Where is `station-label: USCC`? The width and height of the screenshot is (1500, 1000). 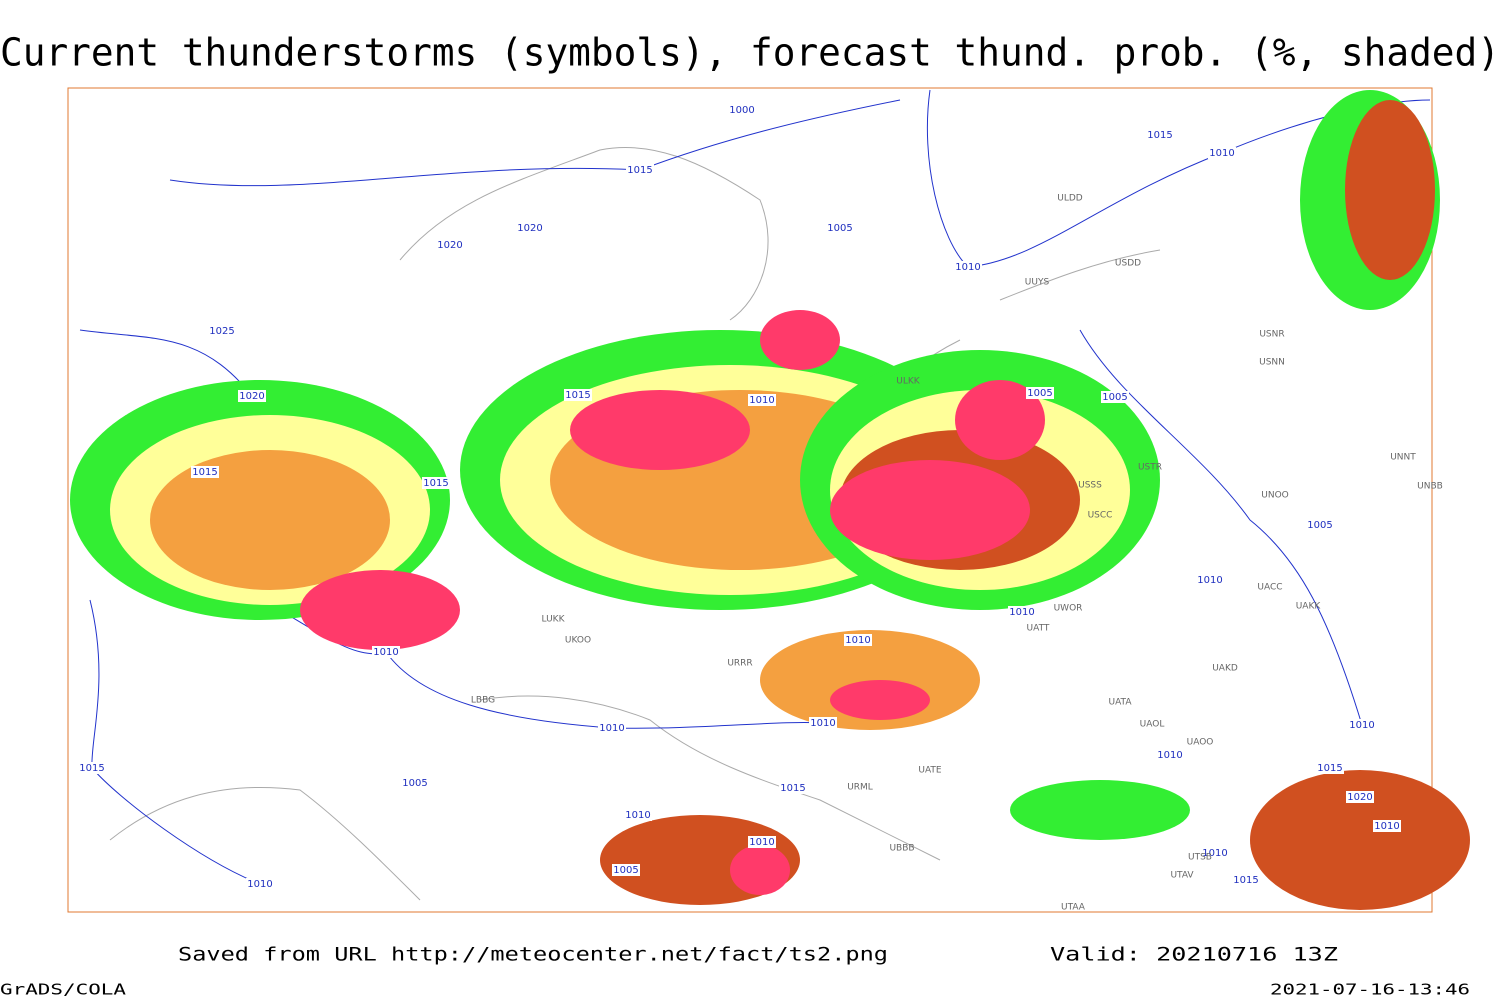 station-label: USCC is located at coordinates (1100, 516).